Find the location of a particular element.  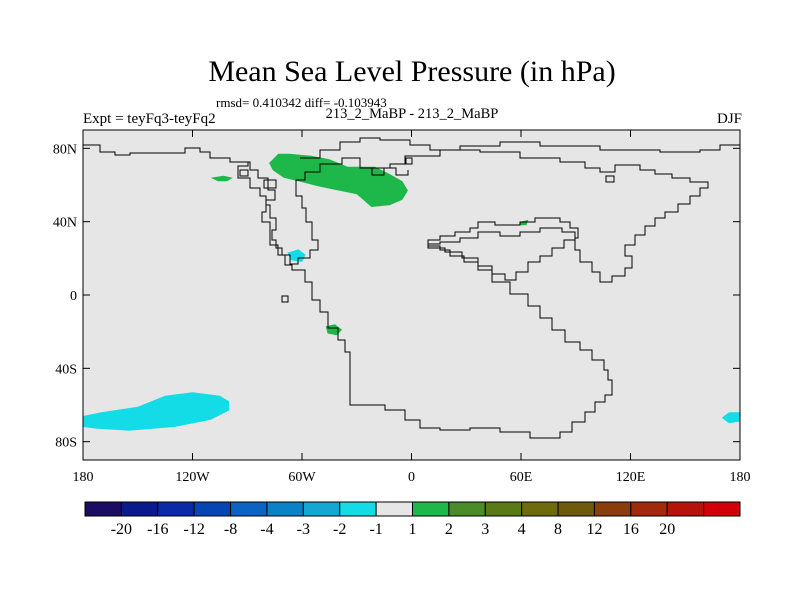

experiment-label: Expt = teyFq3-teyFq2 is located at coordinates (149, 119).